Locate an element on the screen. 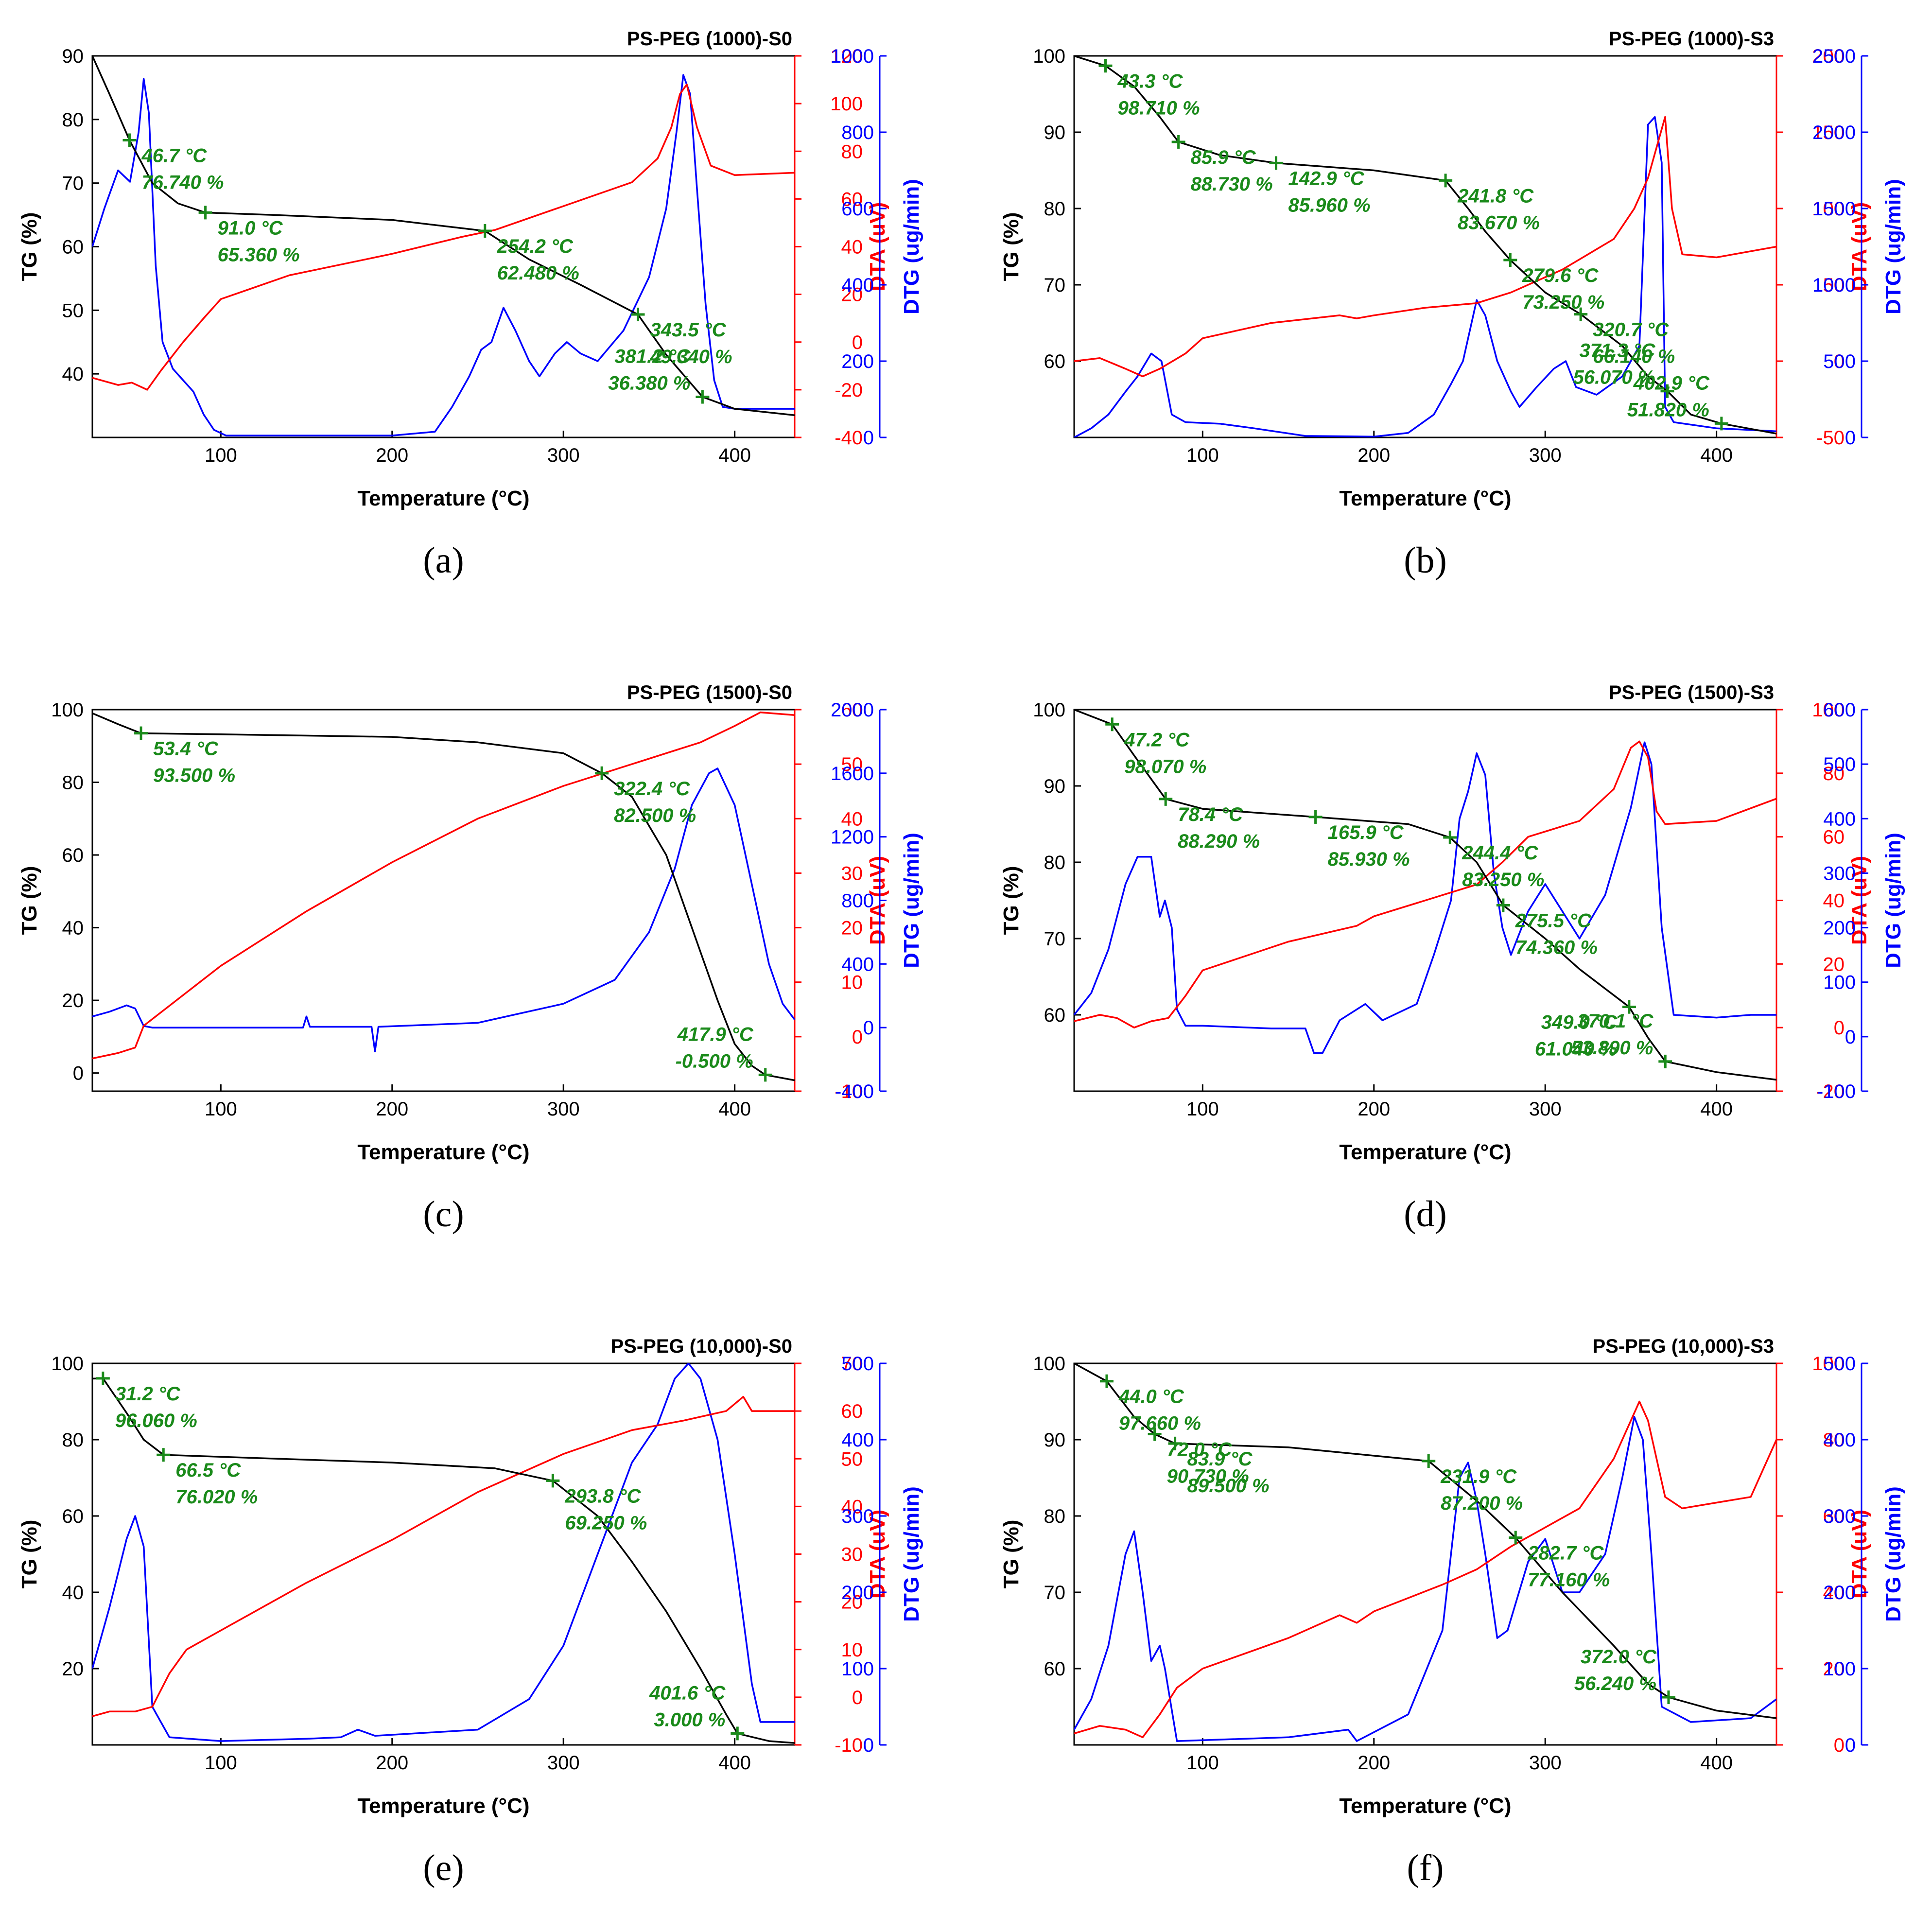 The height and width of the screenshot is (1916, 1932). dta-tick-label: 40 is located at coordinates (852, 1506).